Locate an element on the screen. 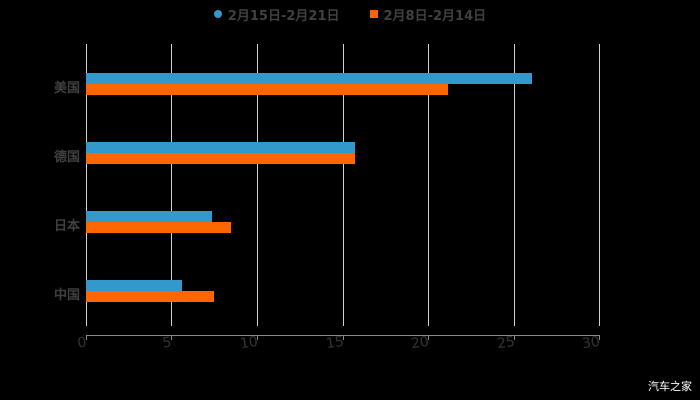  legend-circle-marker-icon is located at coordinates (217, 14).